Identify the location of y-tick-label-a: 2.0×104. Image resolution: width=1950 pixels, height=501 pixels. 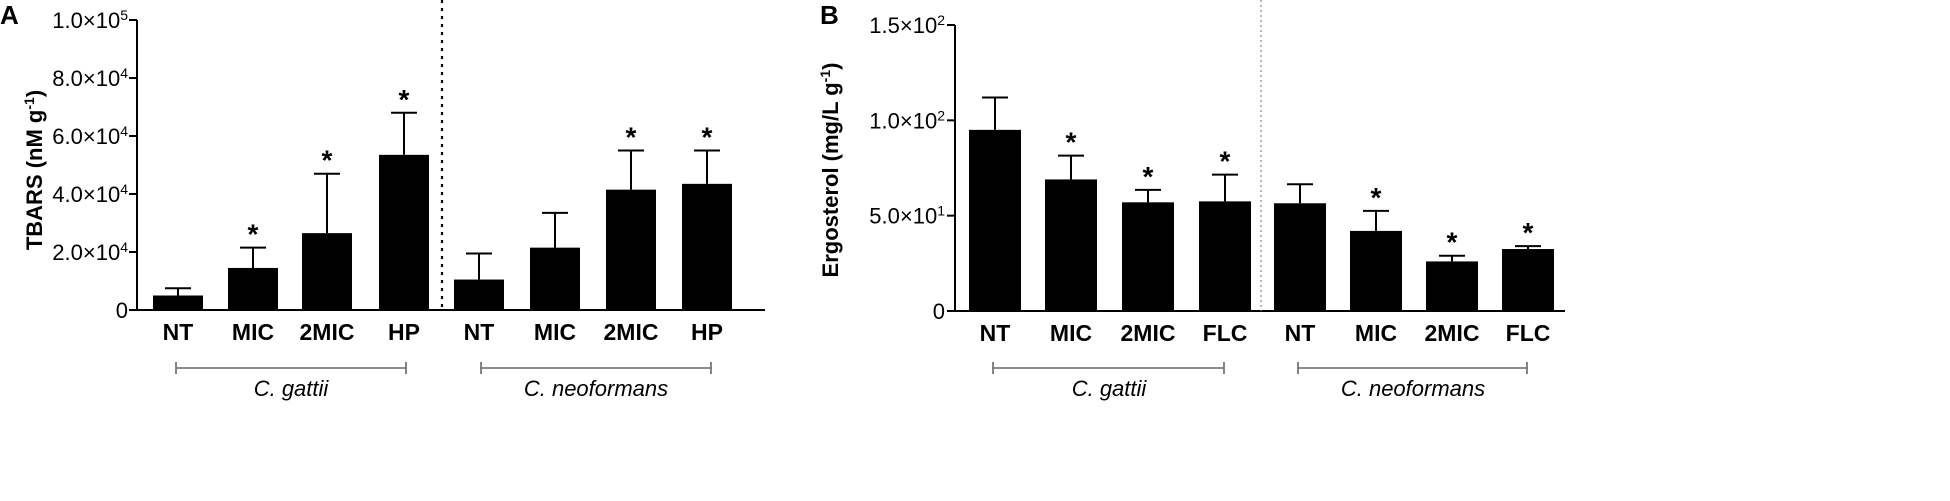
(90, 252).